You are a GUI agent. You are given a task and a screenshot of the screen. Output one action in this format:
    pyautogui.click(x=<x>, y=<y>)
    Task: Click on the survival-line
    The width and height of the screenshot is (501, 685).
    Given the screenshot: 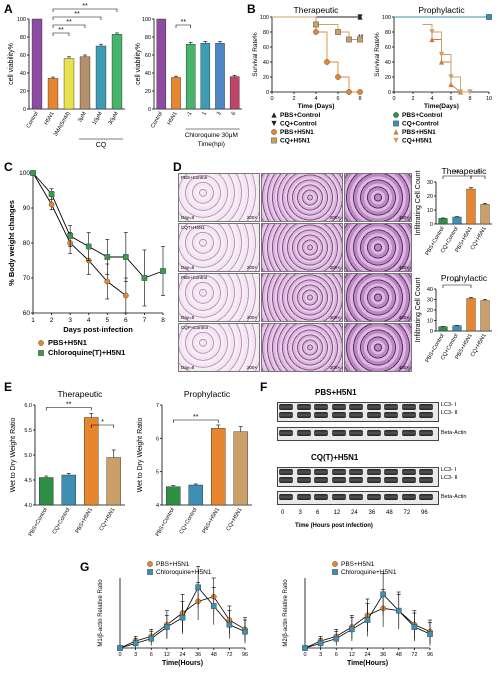 What is the action you would take?
    pyautogui.click(x=446, y=58)
    